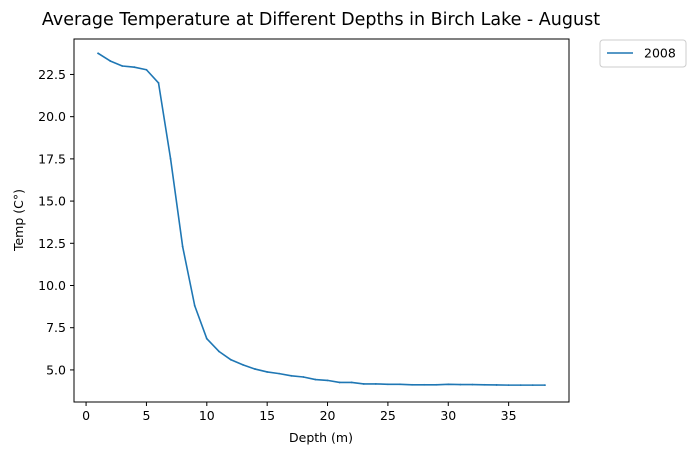  What do you see at coordinates (146, 415) in the screenshot?
I see `x-tick-label: 5` at bounding box center [146, 415].